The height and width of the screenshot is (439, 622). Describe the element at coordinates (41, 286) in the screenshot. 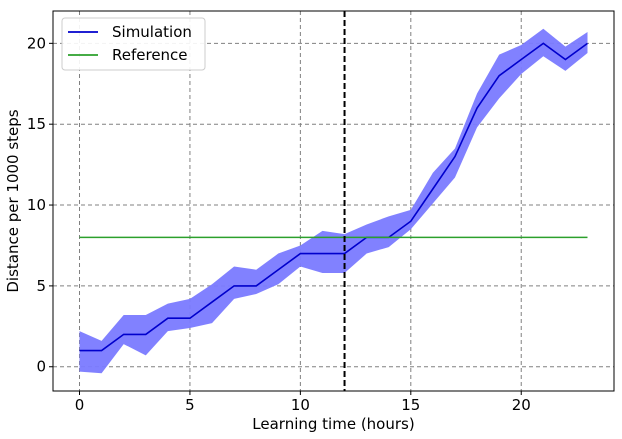

I see `y-tick-label: 5` at that location.